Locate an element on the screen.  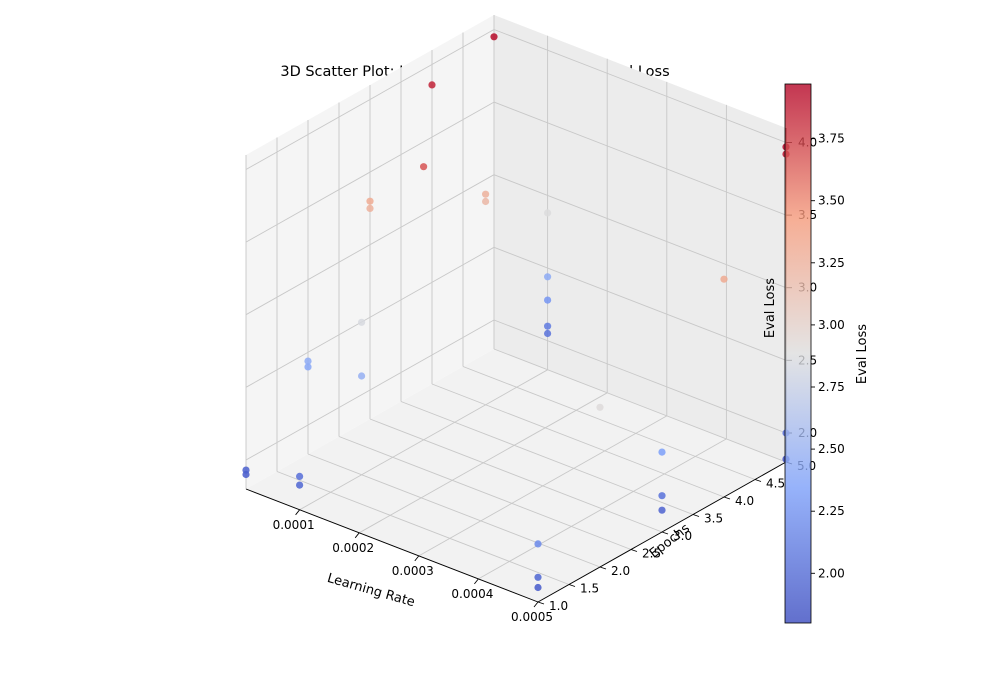
y-tick-label: 1.5 is located at coordinates (589, 589).